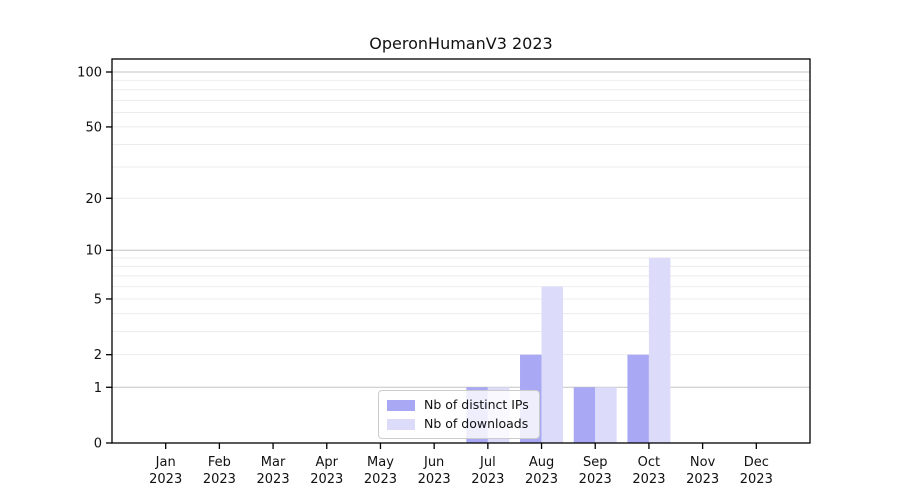  What do you see at coordinates (461, 43) in the screenshot?
I see `chart-title: OperonHumanV3 2023` at bounding box center [461, 43].